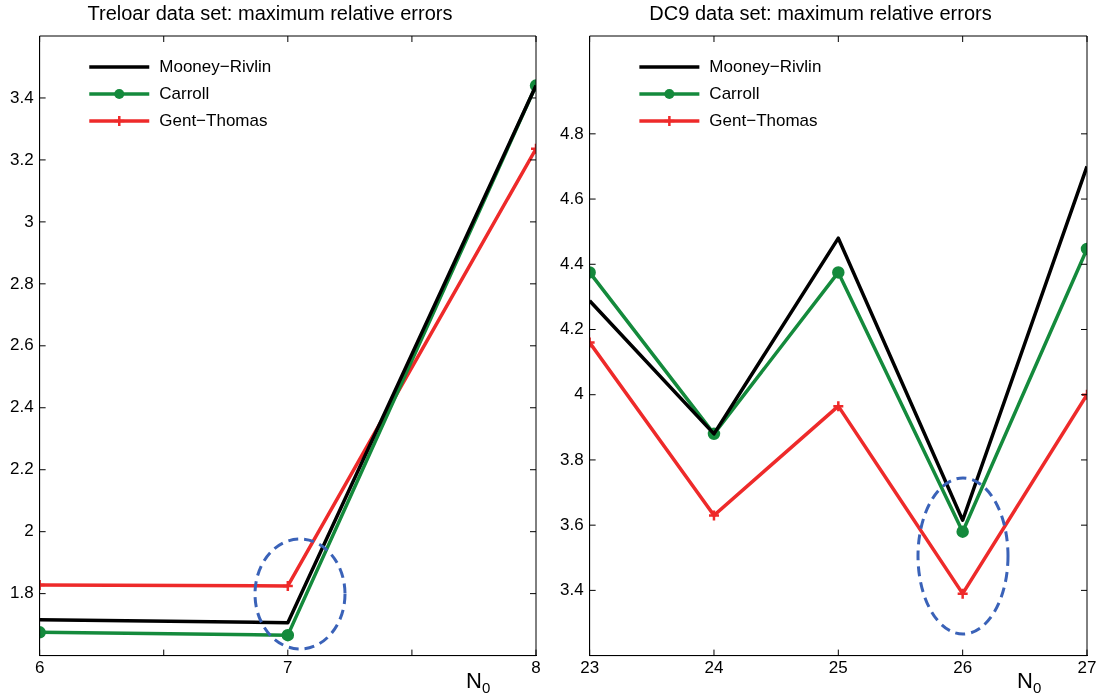 The height and width of the screenshot is (700, 1101). Describe the element at coordinates (288, 668) in the screenshot. I see `x-tick-label: 7` at that location.